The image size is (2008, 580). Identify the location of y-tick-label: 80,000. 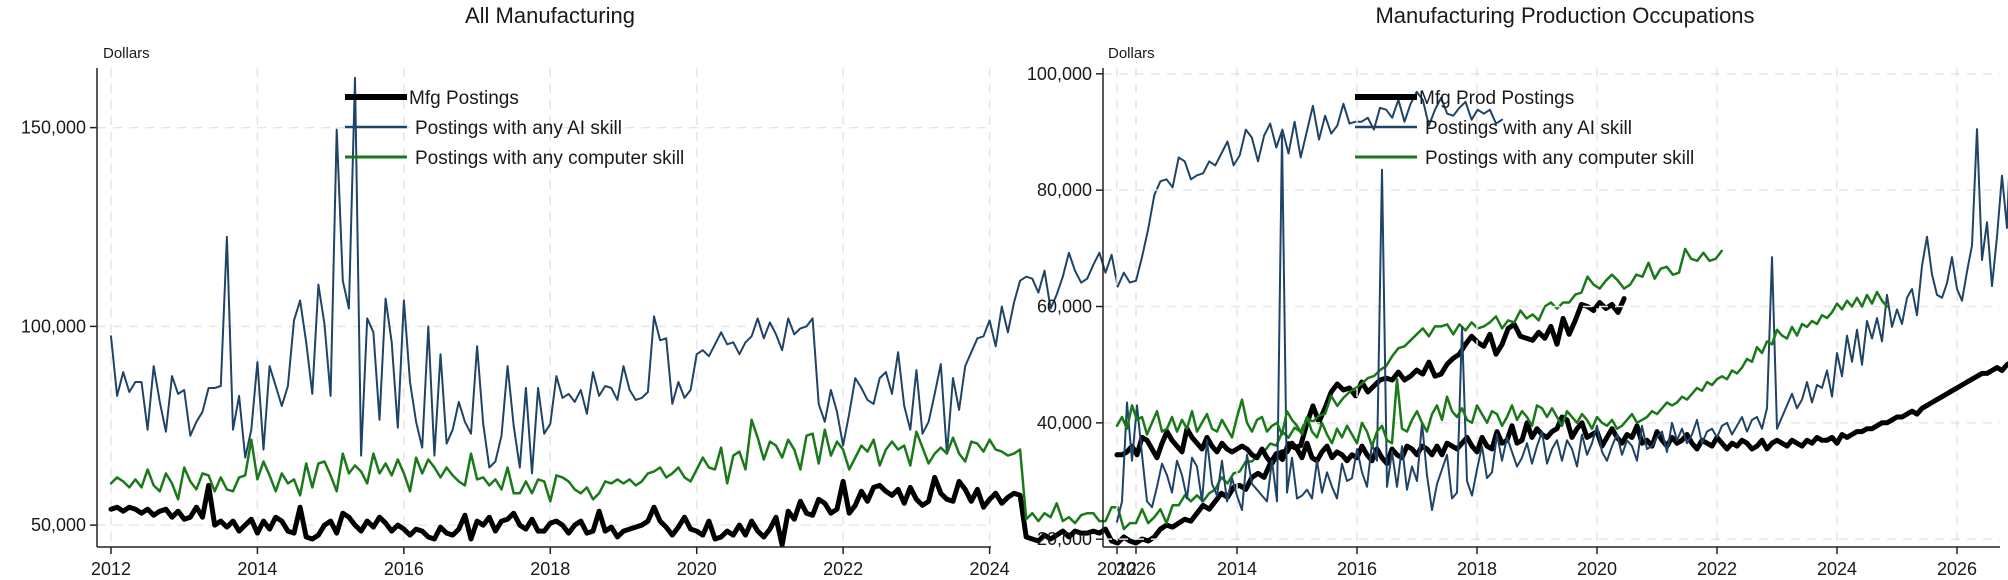
(1064, 190).